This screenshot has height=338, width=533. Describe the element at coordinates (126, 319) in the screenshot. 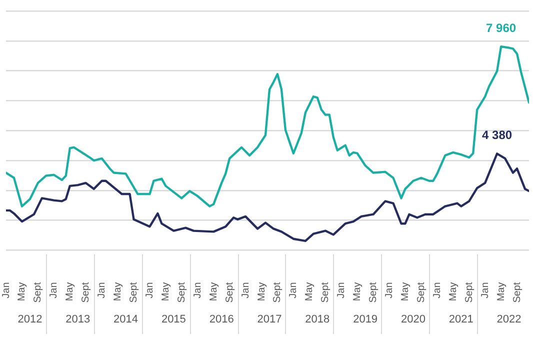

I see `x2-tick-label: 2014` at that location.